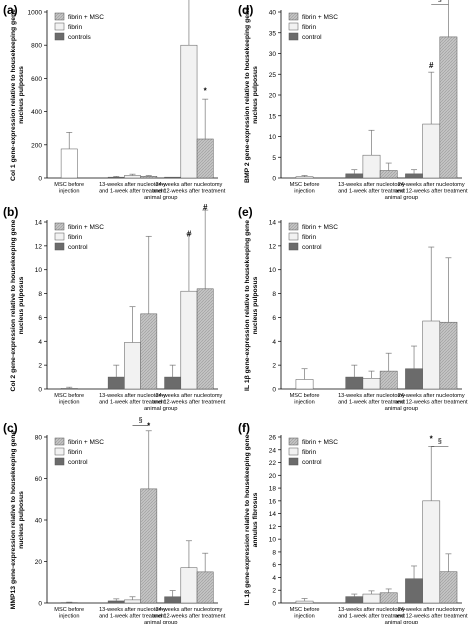 The height and width of the screenshot is (624, 474). I want to click on p1-category-label: 13-weeks after nucleotomy, so click(132, 185).